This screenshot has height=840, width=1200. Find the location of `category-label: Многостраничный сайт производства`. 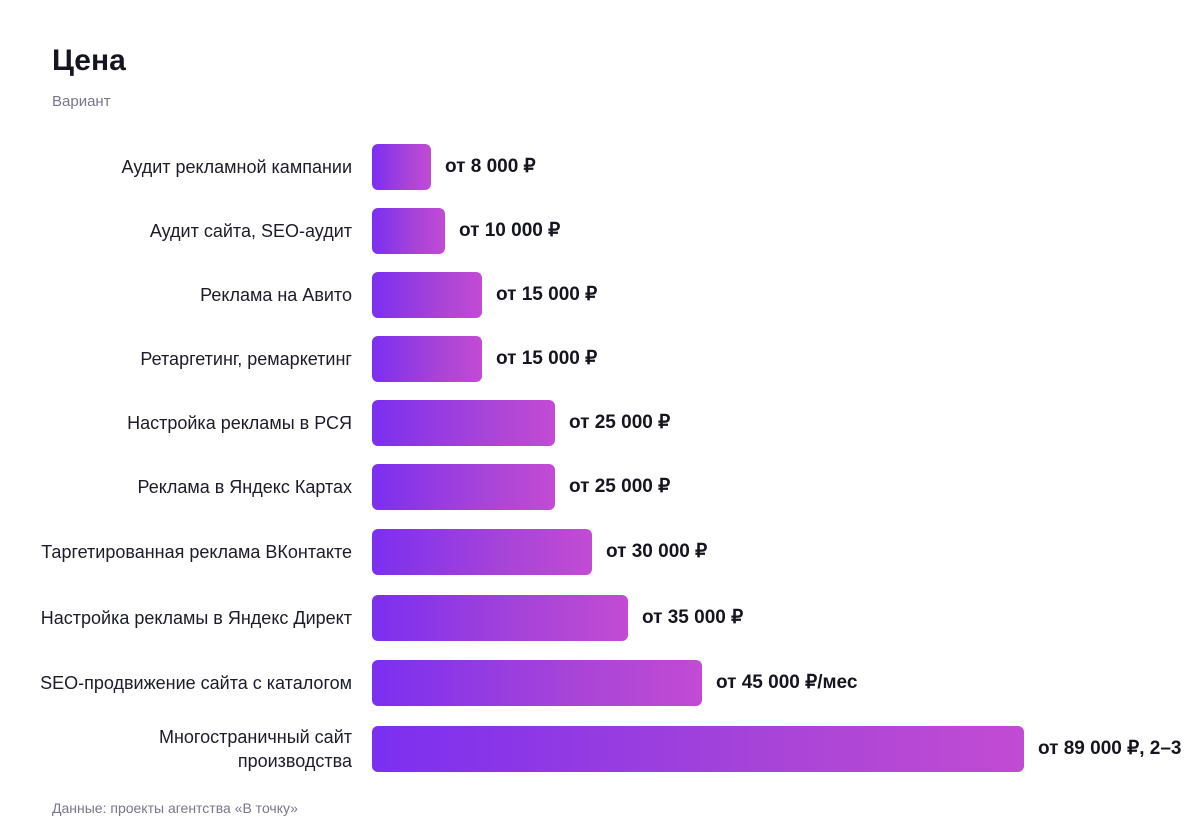

category-label: Многостраничный сайт производства is located at coordinates (255, 749).